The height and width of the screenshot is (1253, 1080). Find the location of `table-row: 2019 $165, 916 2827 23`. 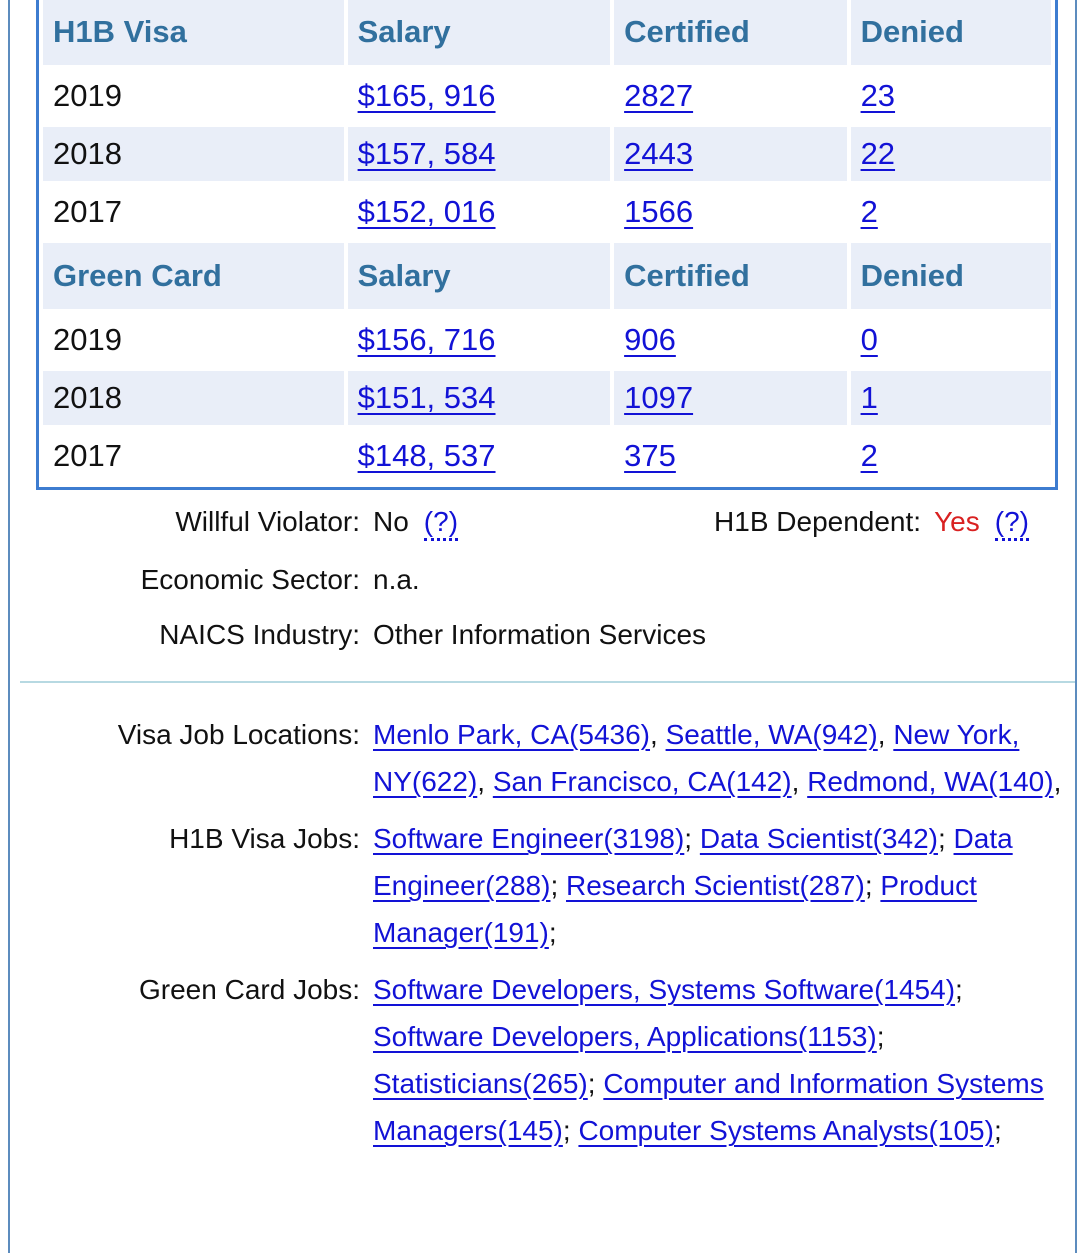

table-row: 2019 $165, 916 2827 23 is located at coordinates (547, 96).